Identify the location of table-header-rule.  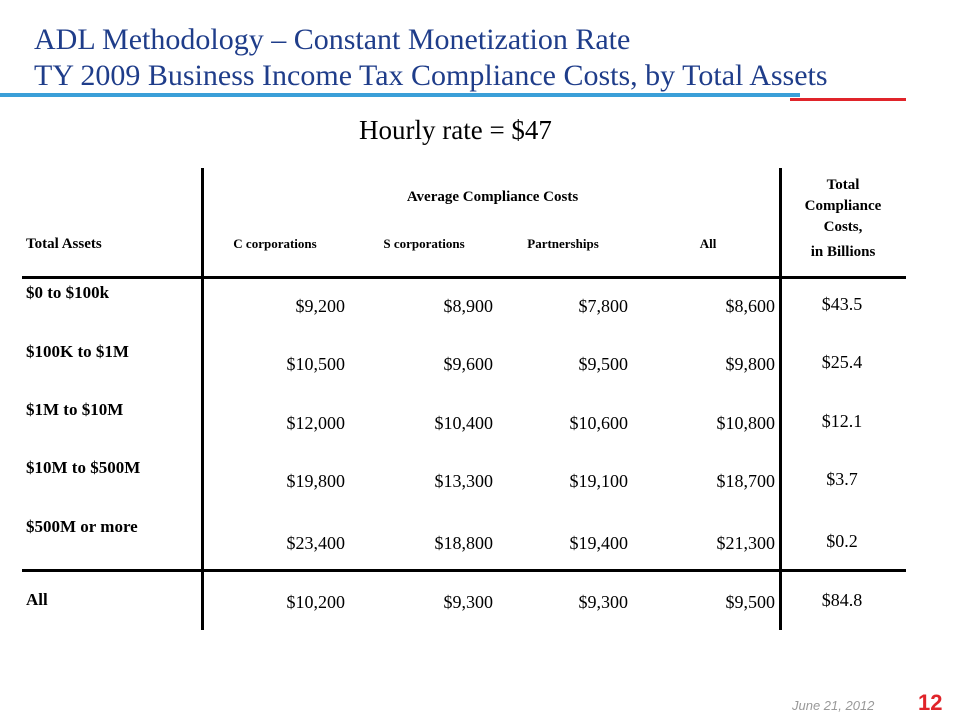
(464, 277).